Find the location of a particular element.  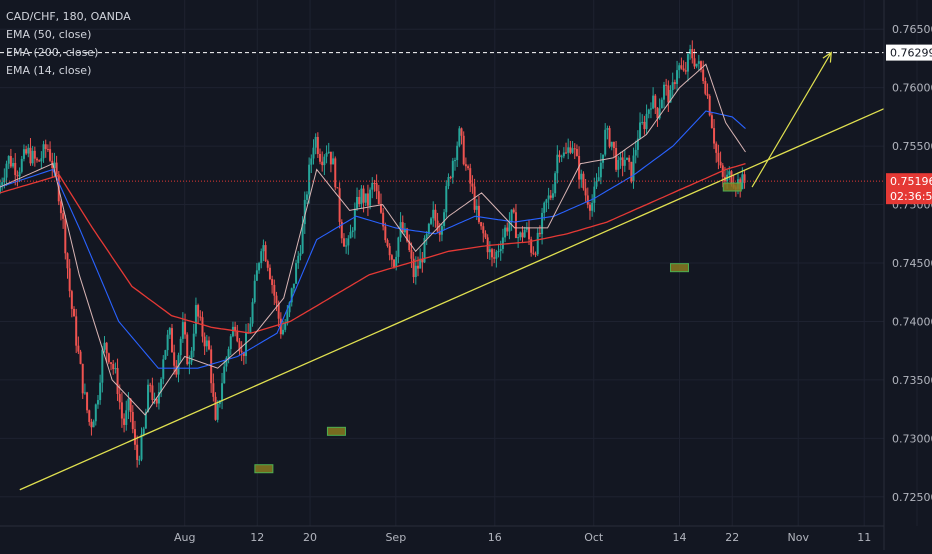

indicator-ema200-label: EMA (200, close) is located at coordinates (52, 52).